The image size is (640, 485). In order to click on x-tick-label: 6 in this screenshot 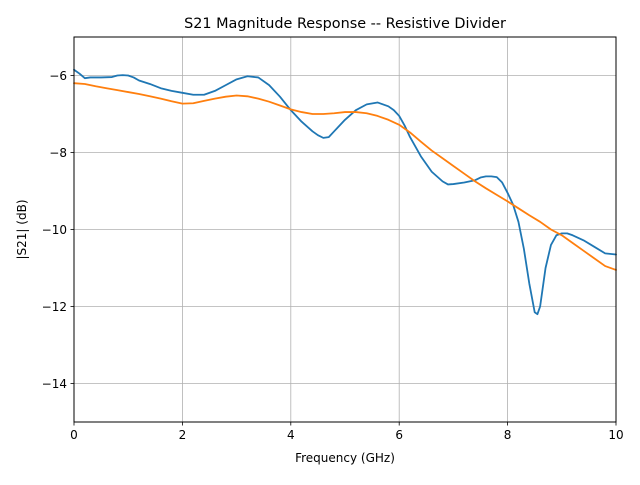, I will do `click(399, 435)`.